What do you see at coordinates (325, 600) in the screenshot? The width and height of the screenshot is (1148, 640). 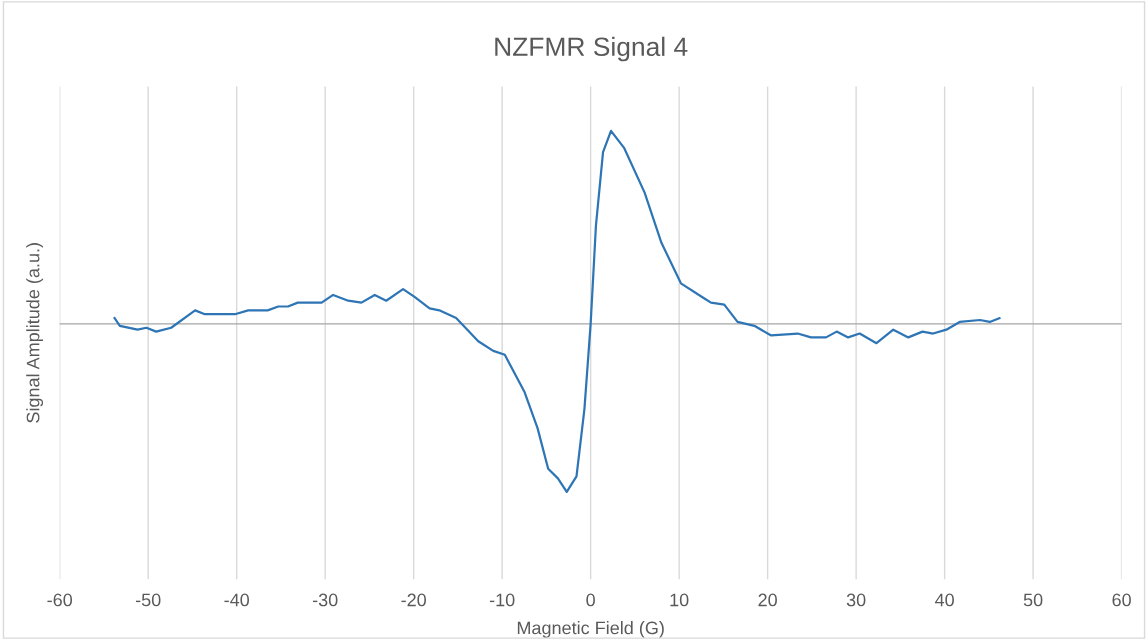 I see `x-tick-label: -30` at bounding box center [325, 600].